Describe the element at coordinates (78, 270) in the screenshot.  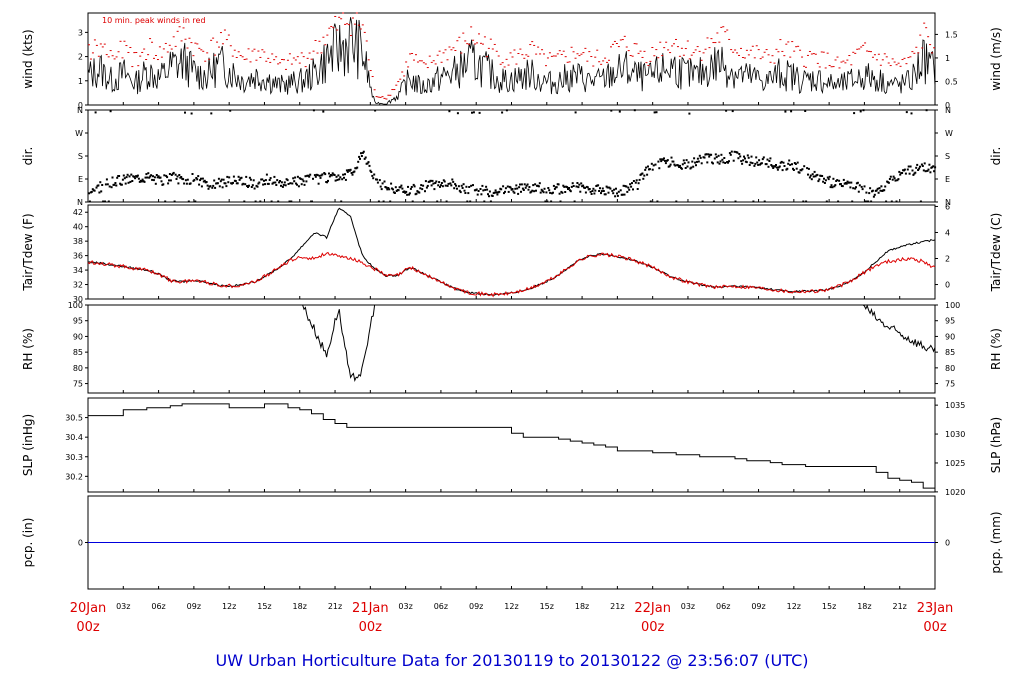
I see `y-tick-label-left: 34` at that location.